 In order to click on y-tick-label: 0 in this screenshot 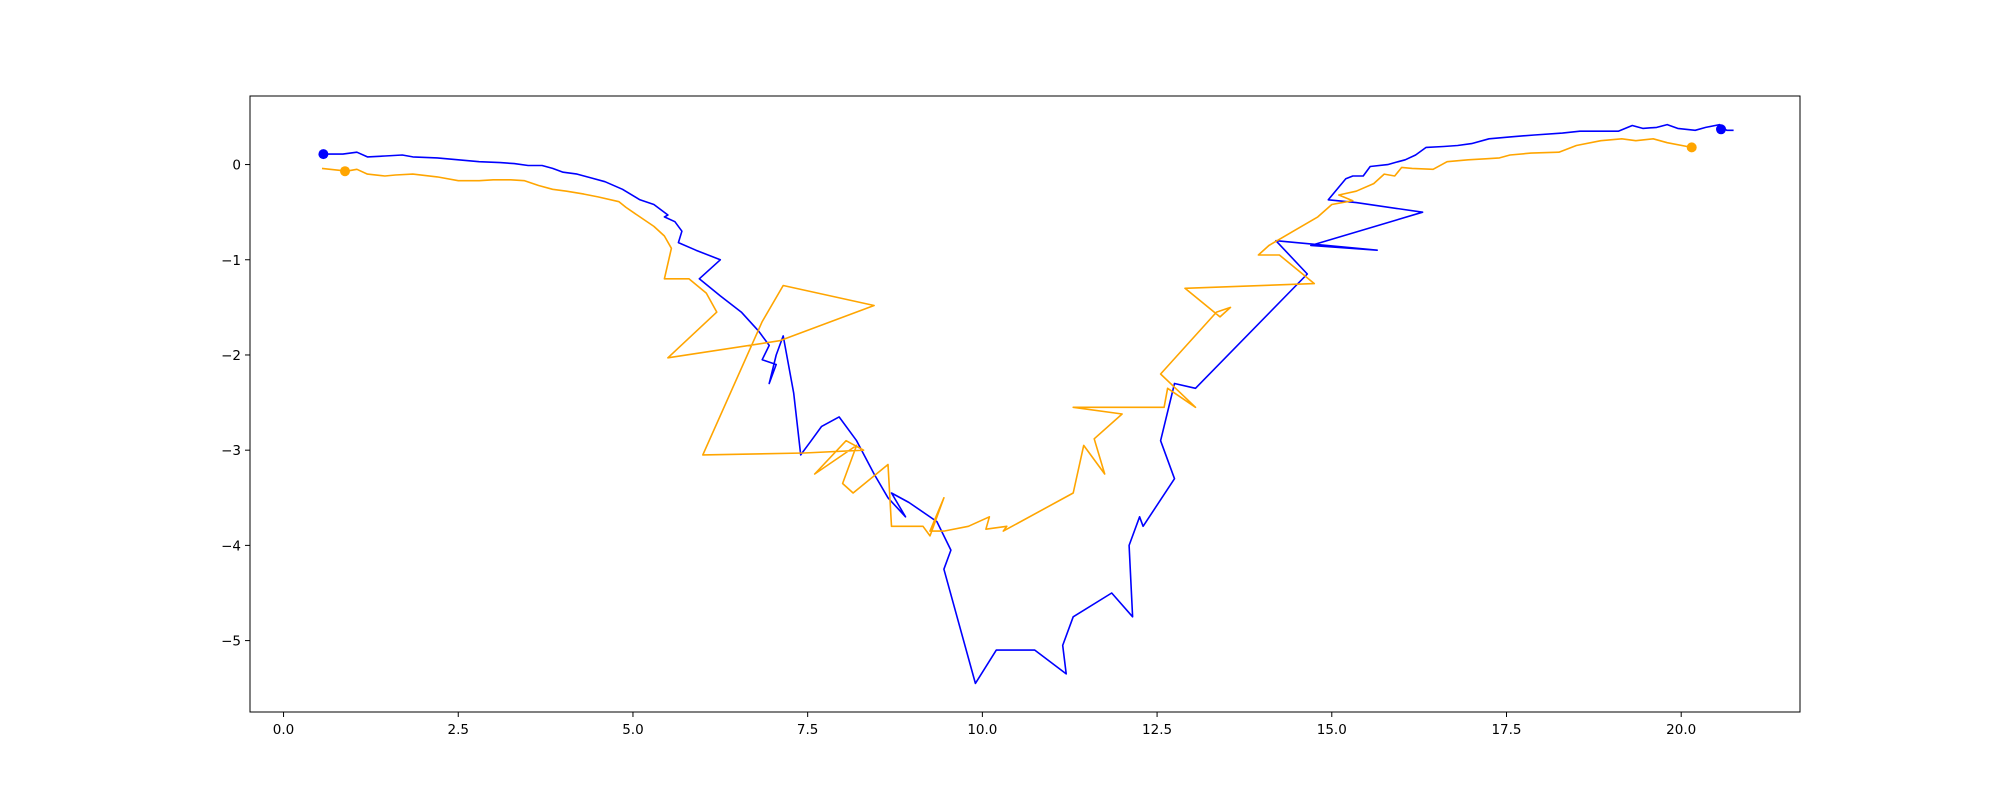, I will do `click(236, 166)`.